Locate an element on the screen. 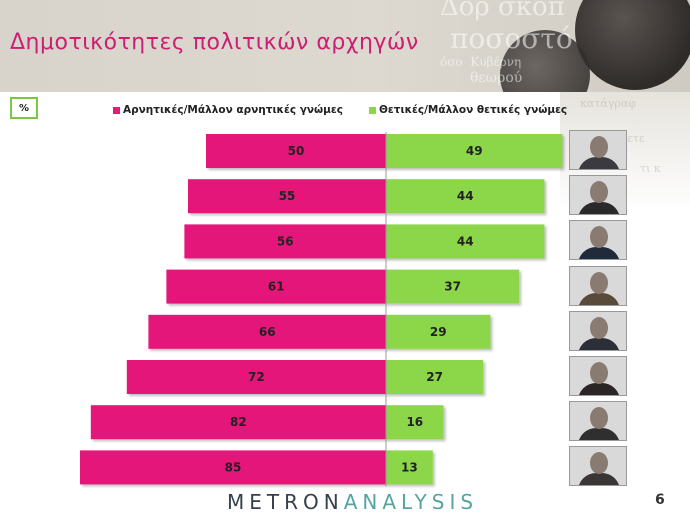 This screenshot has height=517, width=690. data-label-negative-7: 82 is located at coordinates (238, 422).